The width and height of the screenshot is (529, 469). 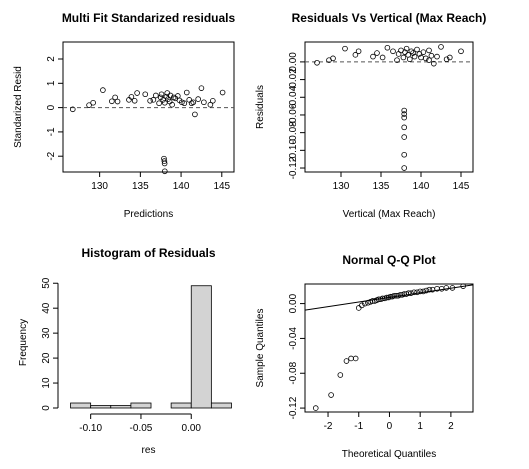 I want to click on y-axis-label: Sample Quantiles, so click(x=260, y=348).